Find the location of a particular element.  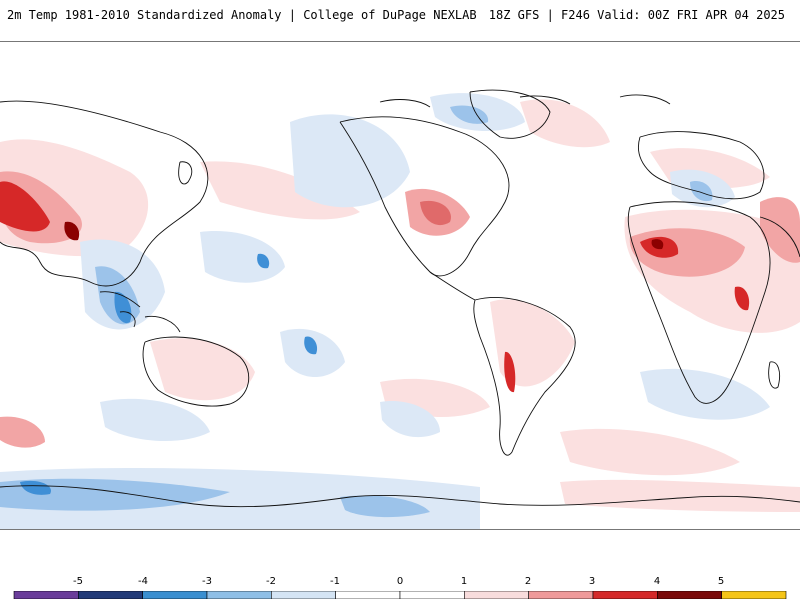

warm-south-atlantic is located at coordinates (650, 452).